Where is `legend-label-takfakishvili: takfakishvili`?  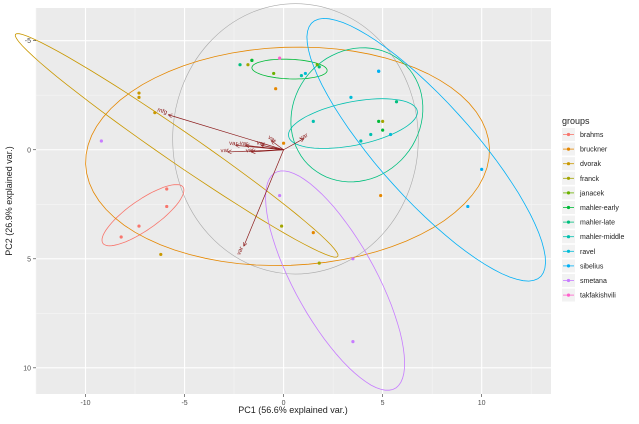 legend-label-takfakishvili: takfakishvili is located at coordinates (598, 296).